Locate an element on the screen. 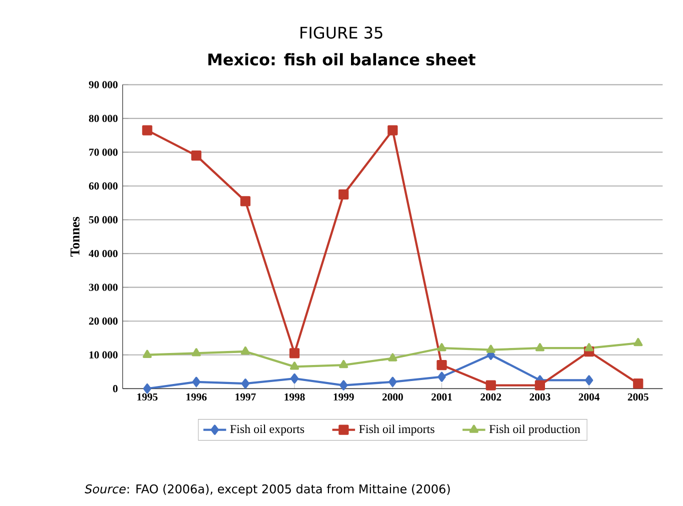 The height and width of the screenshot is (506, 683). y-tick-label: 50 000 is located at coordinates (103, 220).